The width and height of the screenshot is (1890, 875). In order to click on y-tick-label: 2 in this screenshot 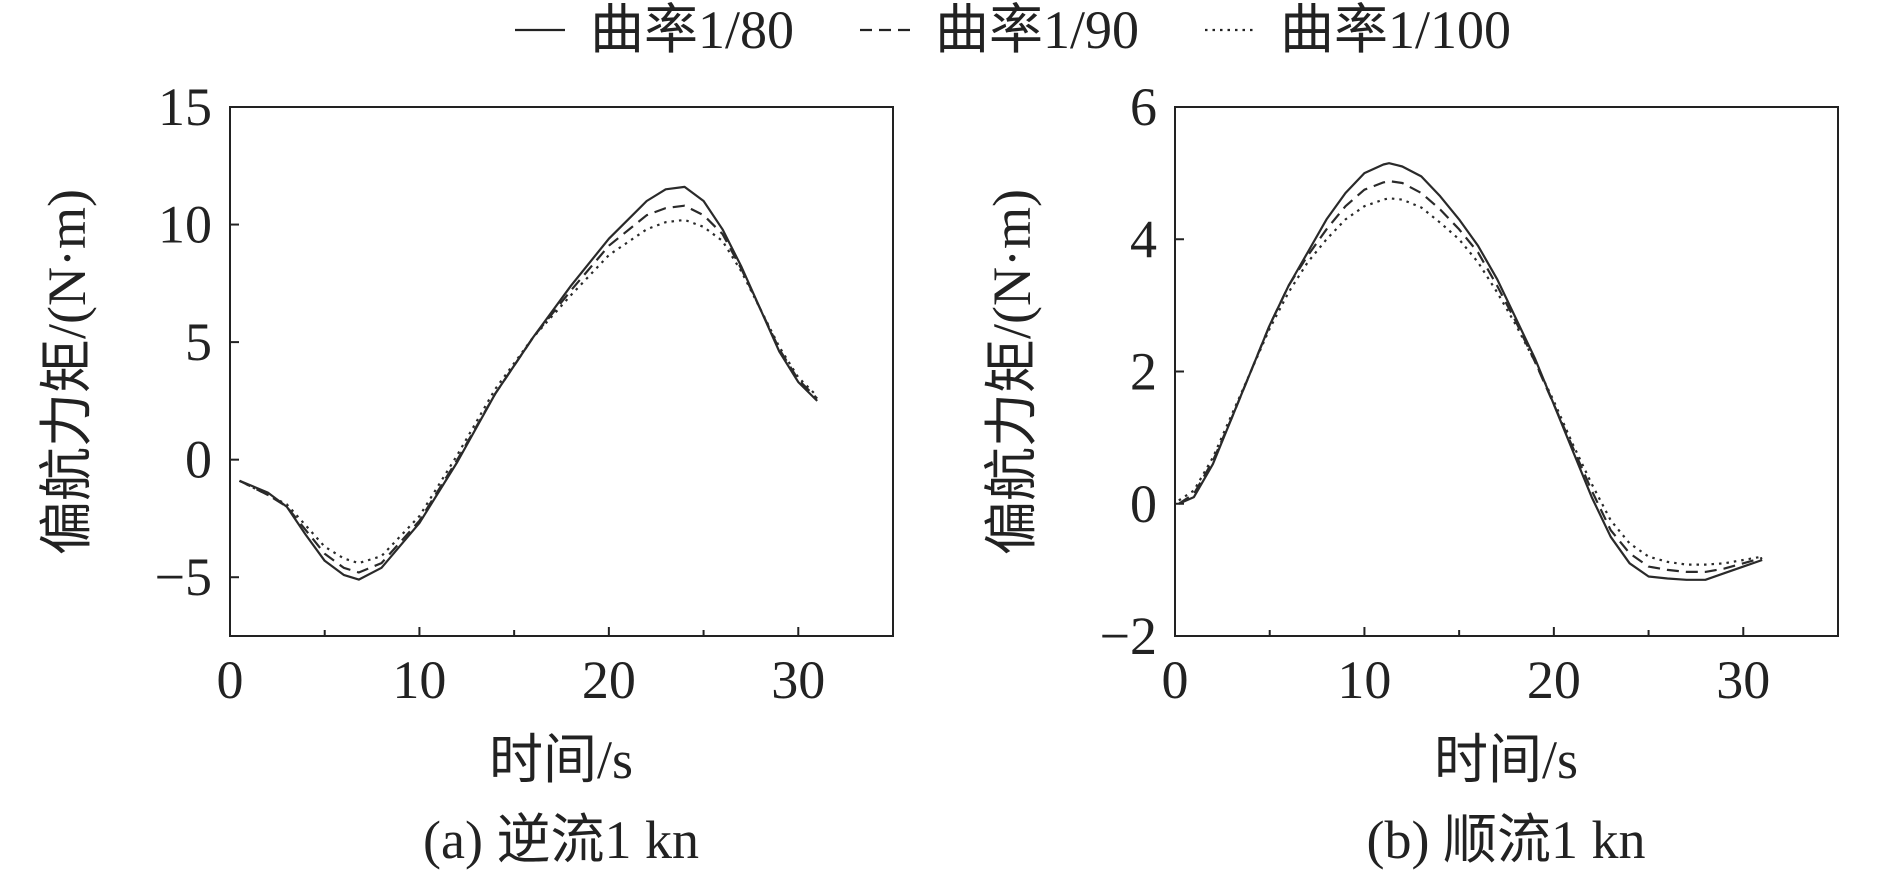, I will do `click(1143, 372)`.